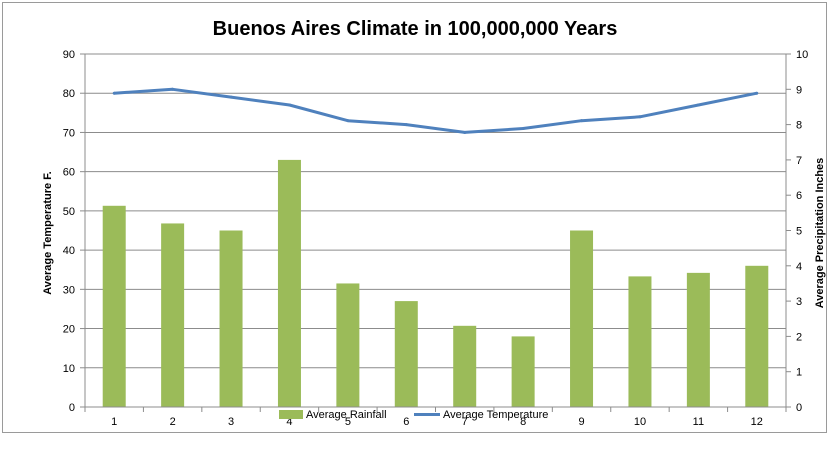 This screenshot has height=460, width=831. What do you see at coordinates (406, 422) in the screenshot?
I see `x-tick-label: 6` at bounding box center [406, 422].